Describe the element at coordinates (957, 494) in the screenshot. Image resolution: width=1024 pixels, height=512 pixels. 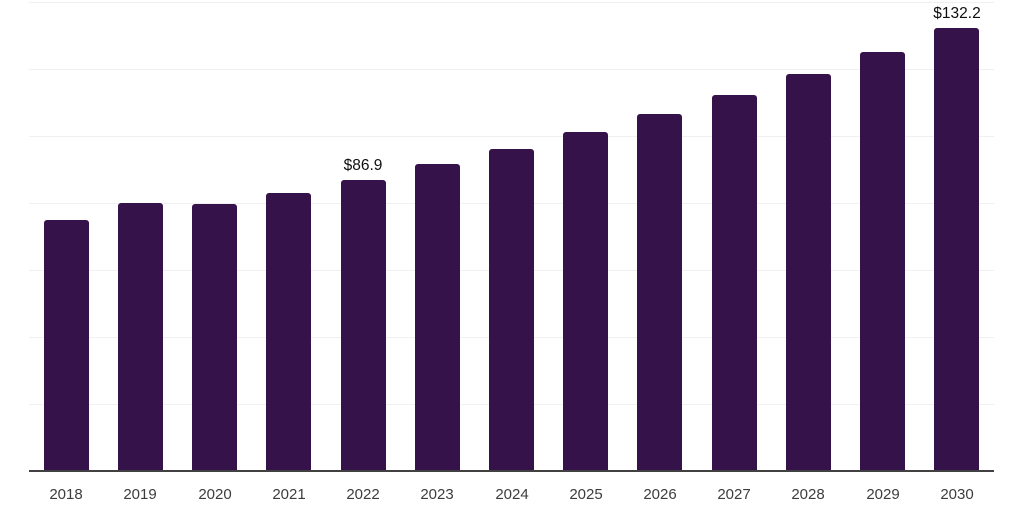
I see `x-axis-label: 2030` at that location.